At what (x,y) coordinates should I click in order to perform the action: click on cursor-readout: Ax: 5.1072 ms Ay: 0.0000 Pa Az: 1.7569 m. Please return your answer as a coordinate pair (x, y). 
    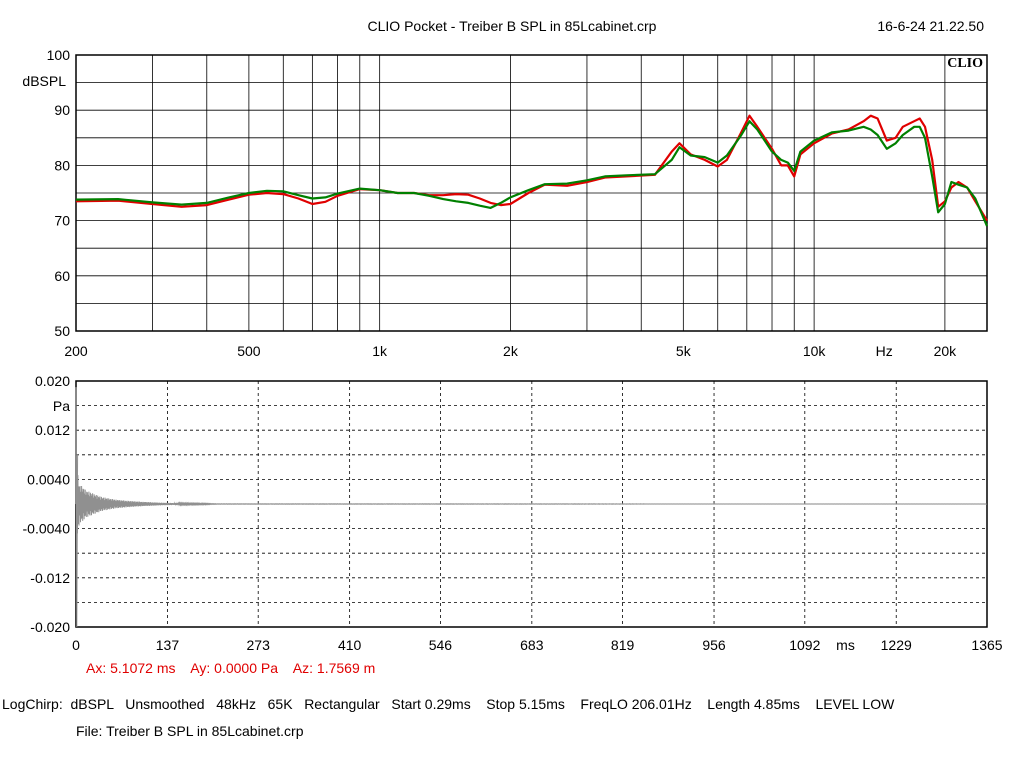
    Looking at the image, I should click on (230, 668).